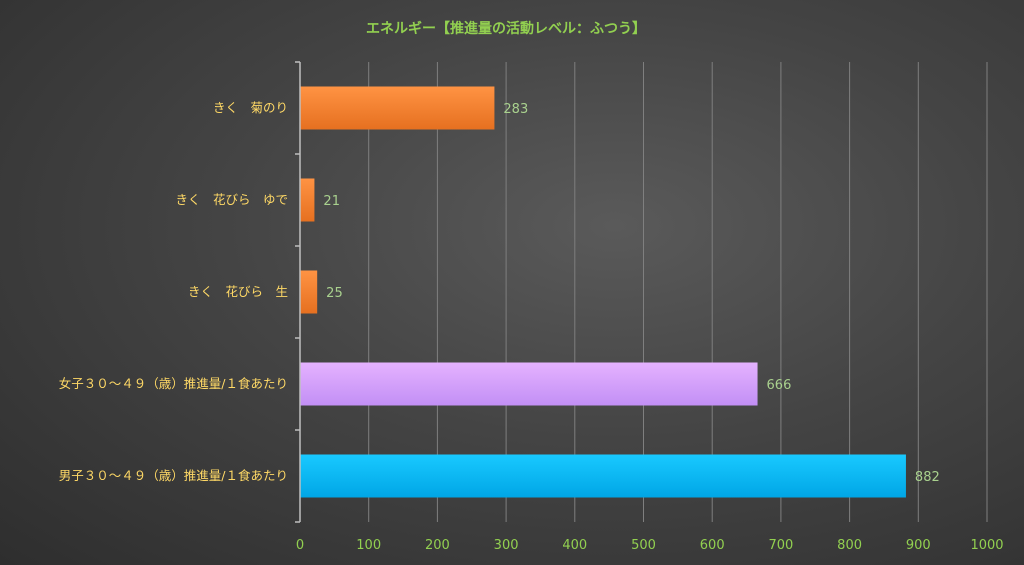 This screenshot has width=1024, height=565. I want to click on x-tick-label-1000: 1000, so click(986, 545).